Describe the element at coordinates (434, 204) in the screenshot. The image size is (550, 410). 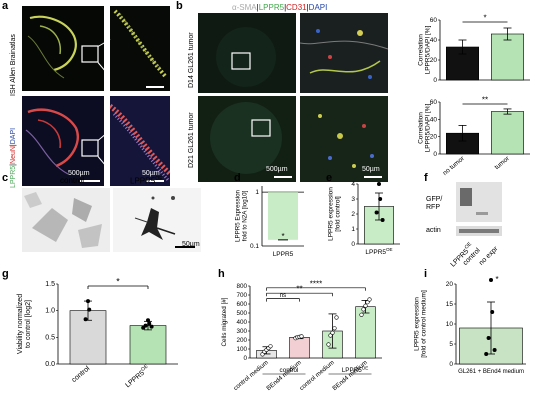
I see `blot-label-gfp: GFP/ RFP` at that location.